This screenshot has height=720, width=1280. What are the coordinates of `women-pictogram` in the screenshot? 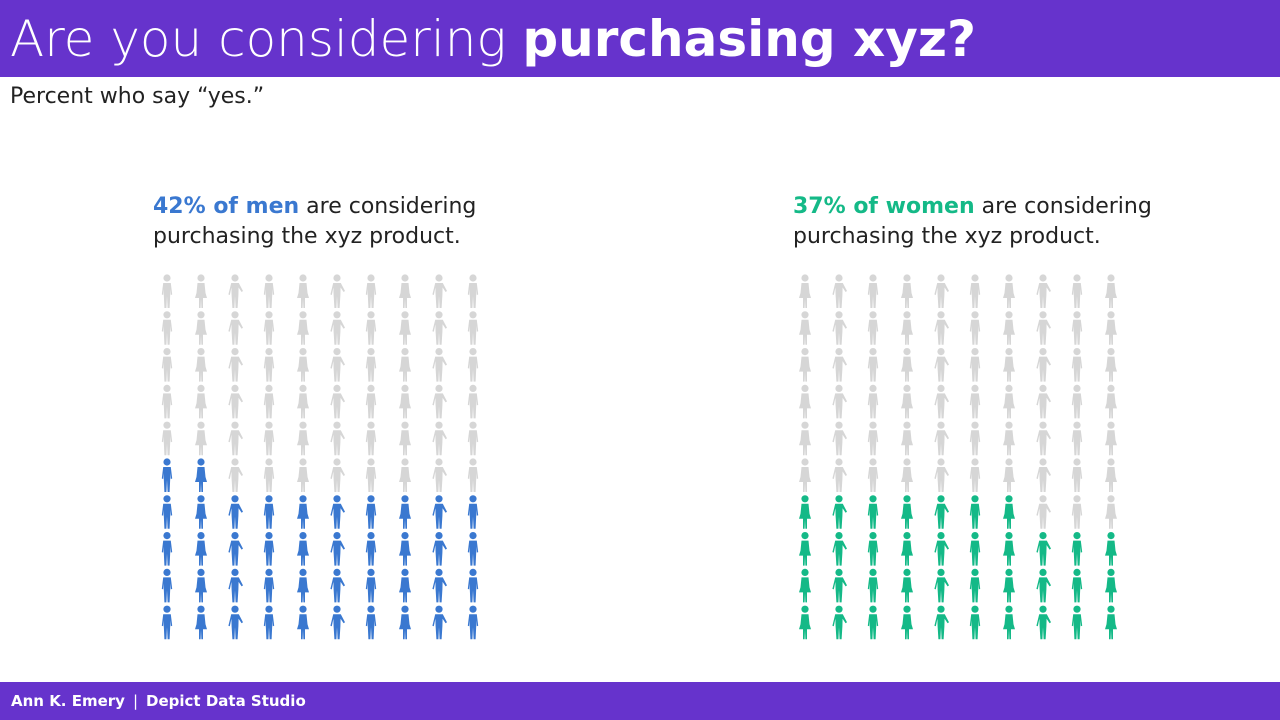 It's located at (958, 457).